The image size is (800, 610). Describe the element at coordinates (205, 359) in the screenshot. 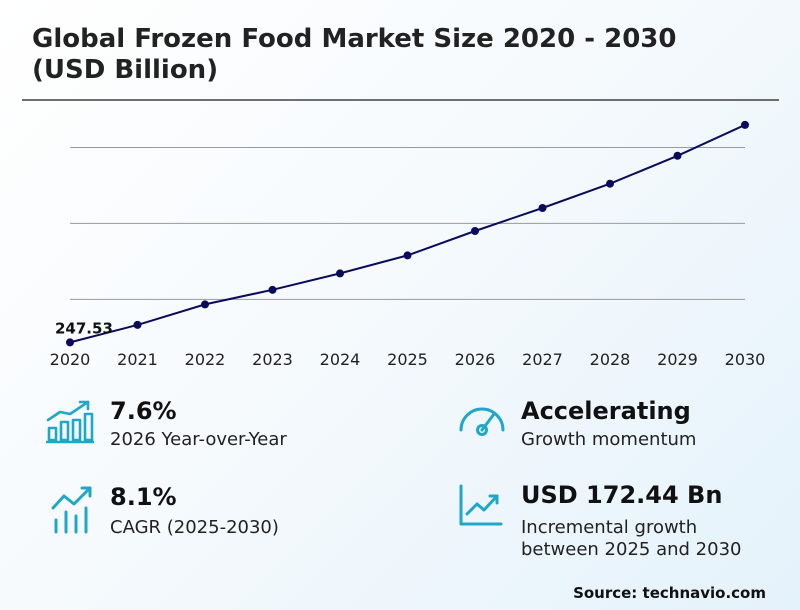

I see `x-tick-label: 2022` at that location.